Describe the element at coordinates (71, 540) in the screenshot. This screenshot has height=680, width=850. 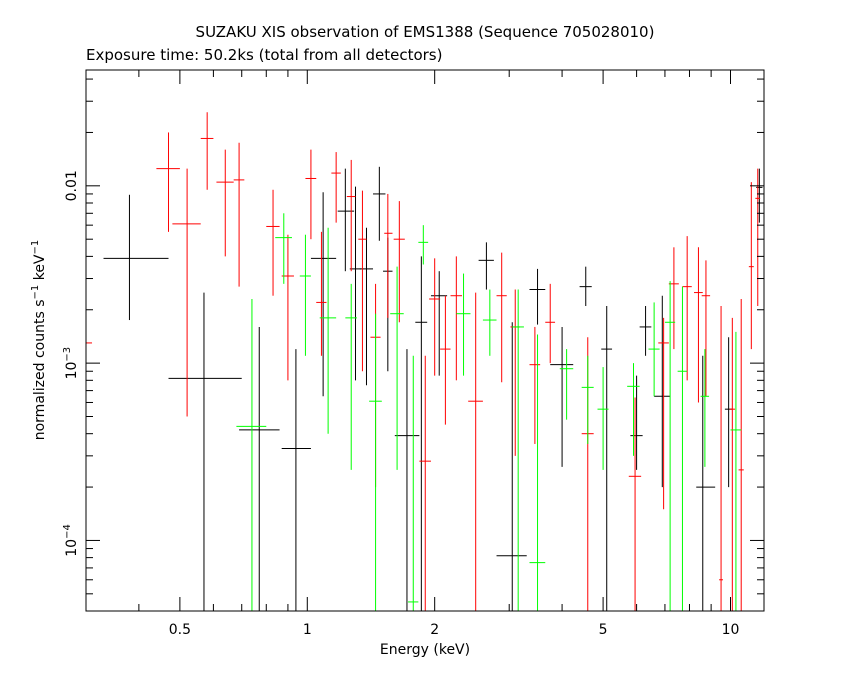
I see `y-tick-label: 10−4` at that location.